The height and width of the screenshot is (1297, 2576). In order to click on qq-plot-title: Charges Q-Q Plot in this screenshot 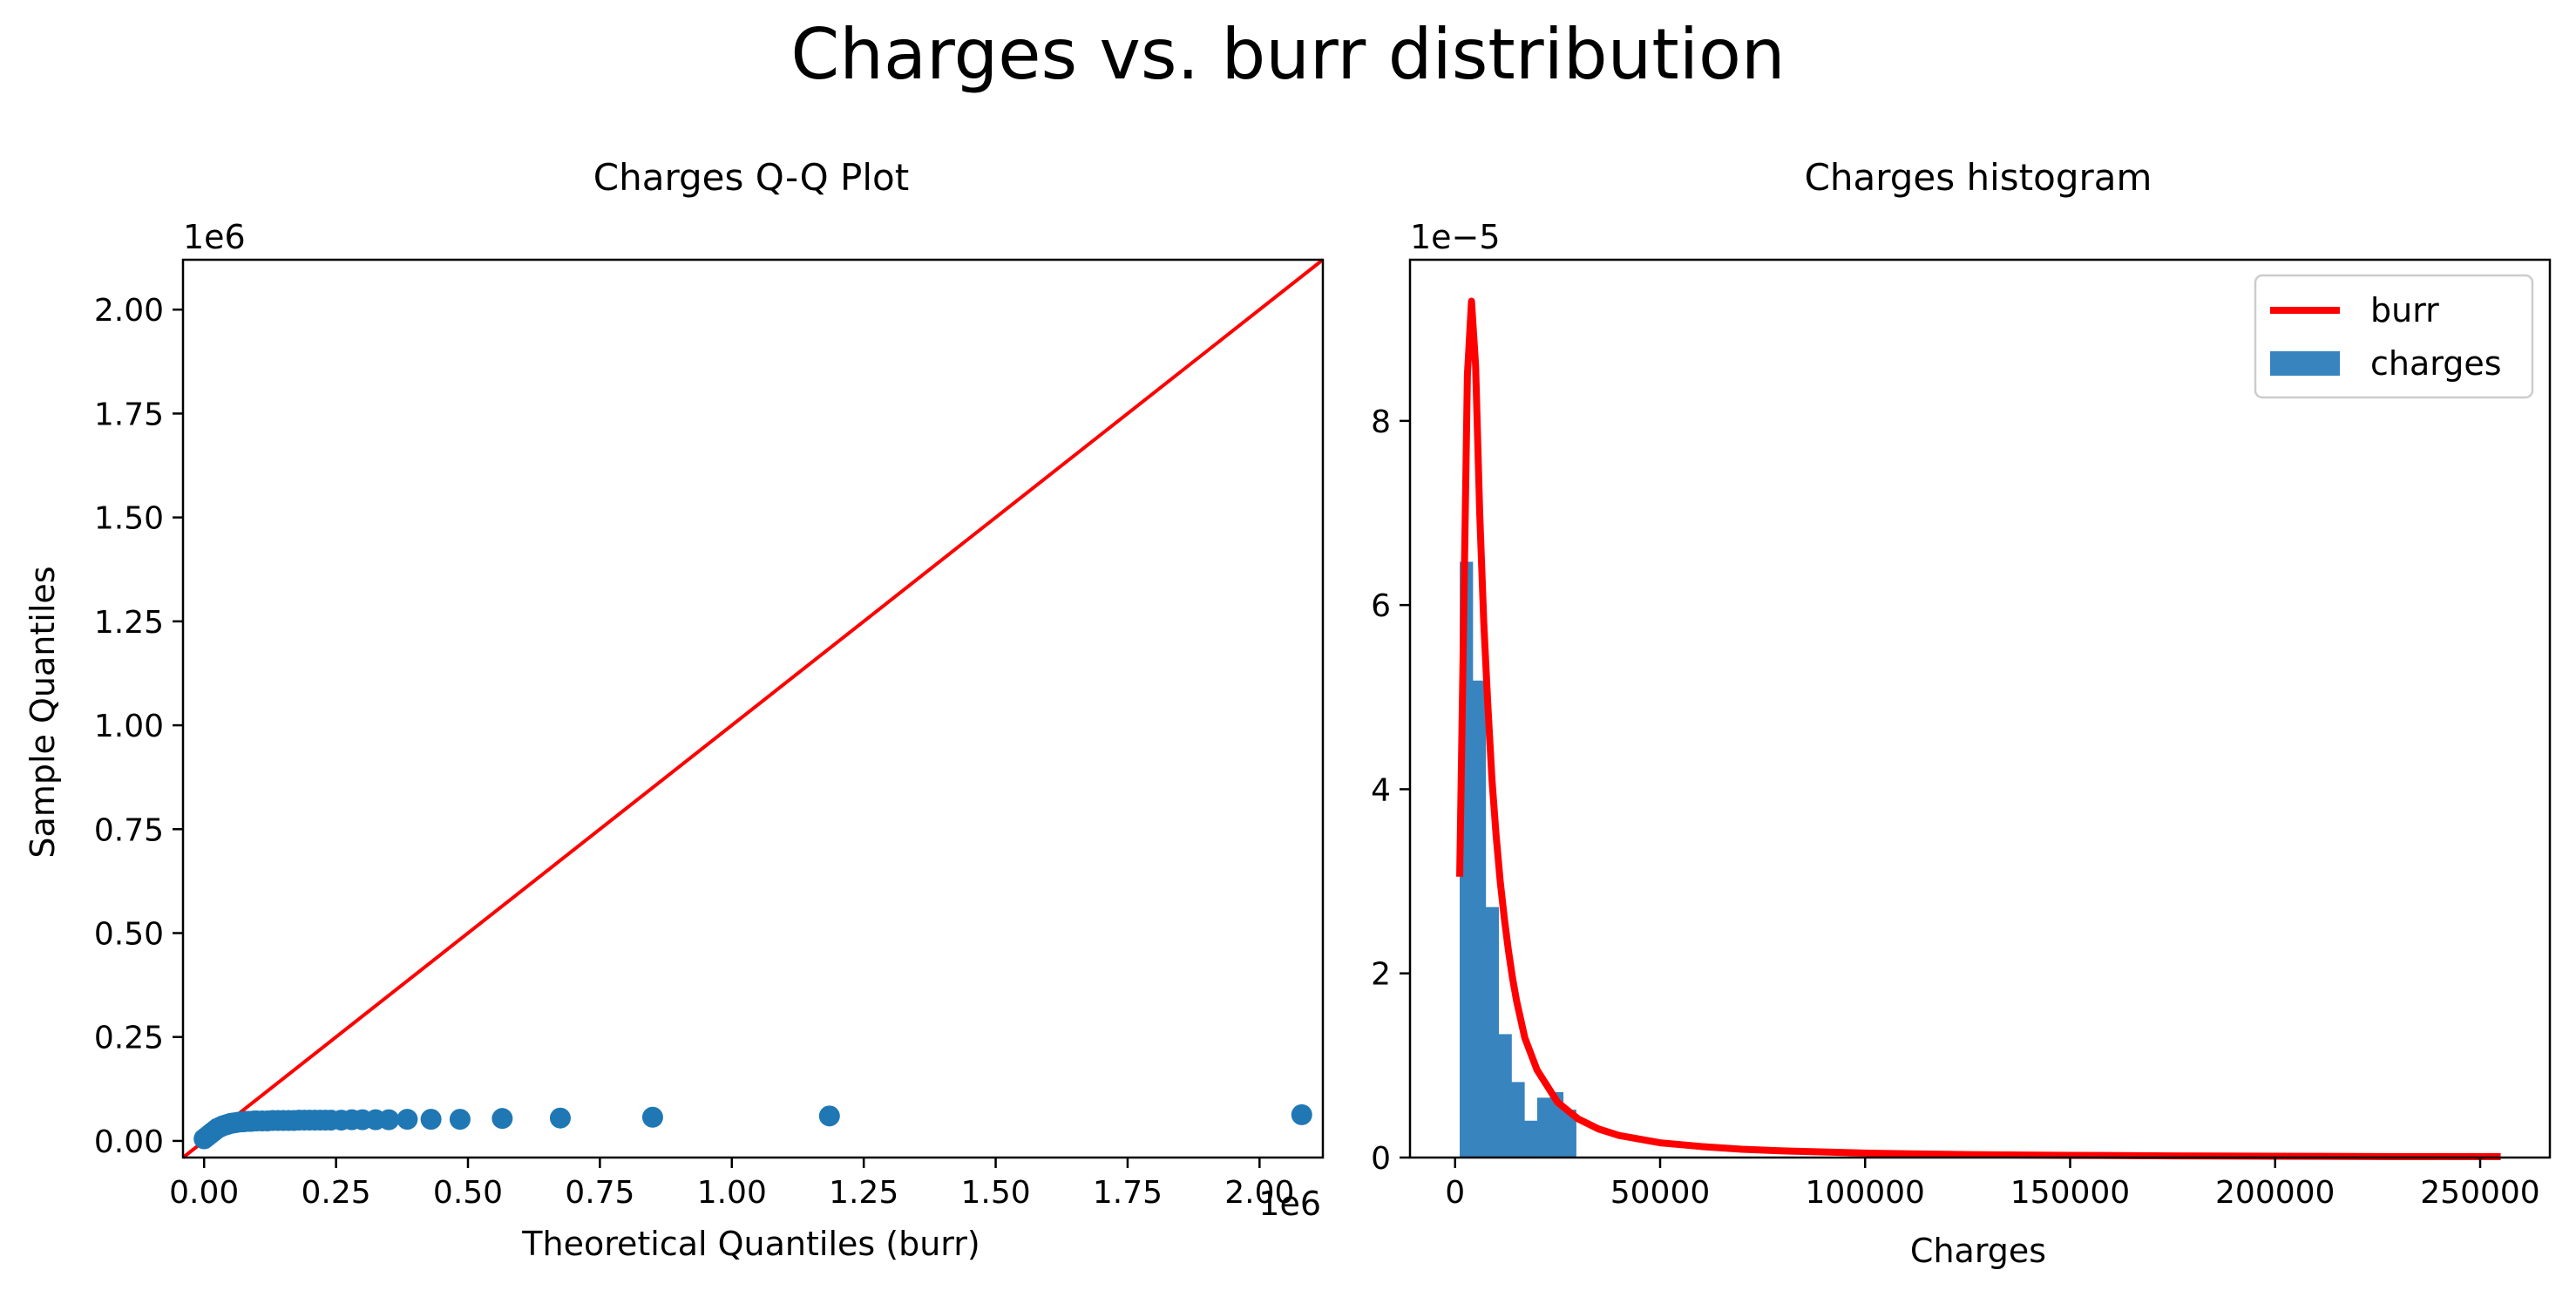, I will do `click(751, 177)`.